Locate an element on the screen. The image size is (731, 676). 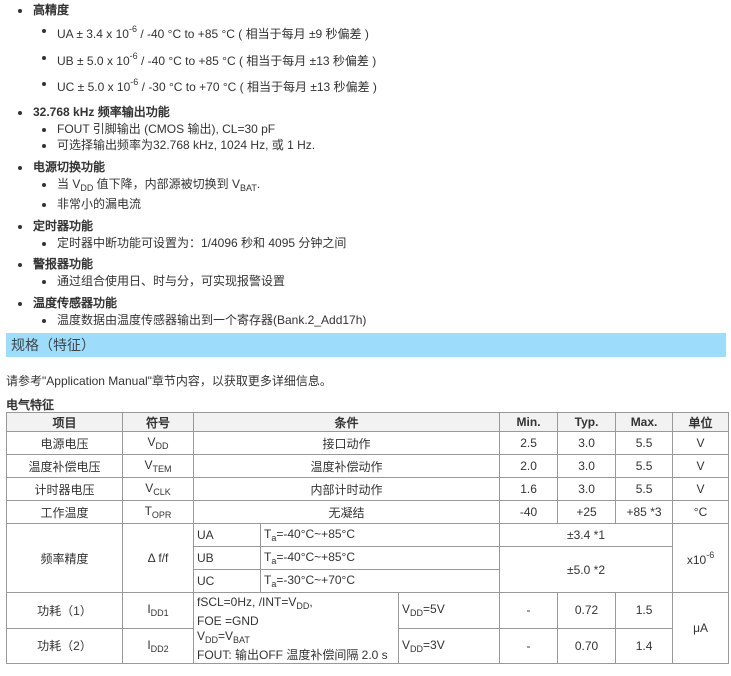
header-cell: Min. is located at coordinates (529, 422).